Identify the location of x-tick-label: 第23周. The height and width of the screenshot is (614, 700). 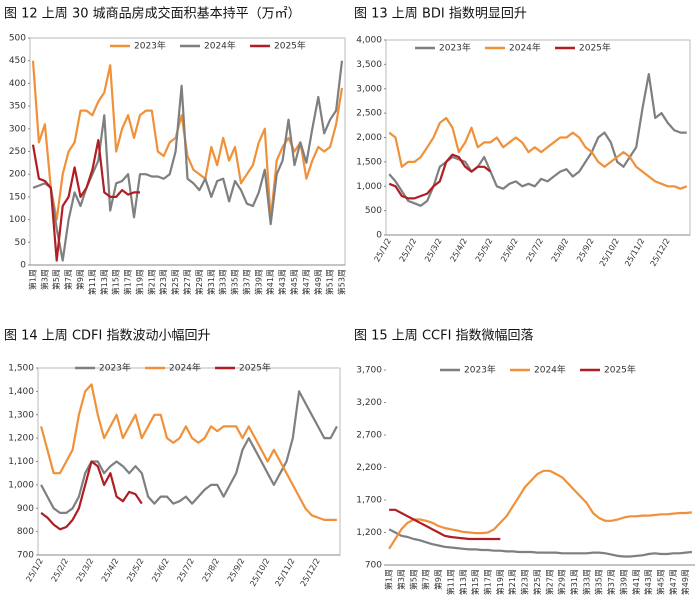
(525, 582).